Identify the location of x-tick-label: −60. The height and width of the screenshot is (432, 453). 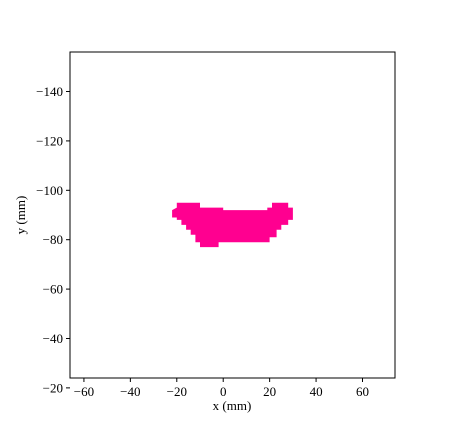
(84, 391).